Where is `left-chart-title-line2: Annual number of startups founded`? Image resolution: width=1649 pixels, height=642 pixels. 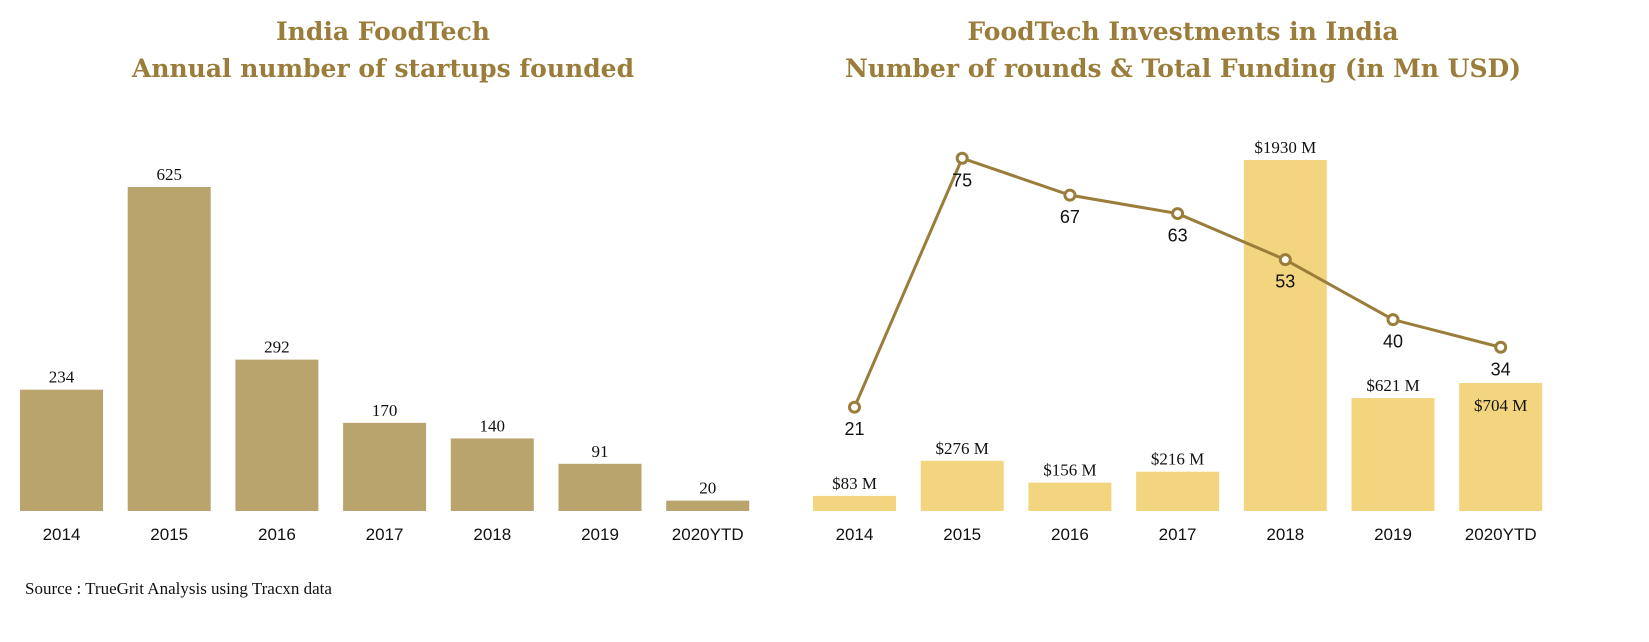 left-chart-title-line2: Annual number of startups founded is located at coordinates (382, 68).